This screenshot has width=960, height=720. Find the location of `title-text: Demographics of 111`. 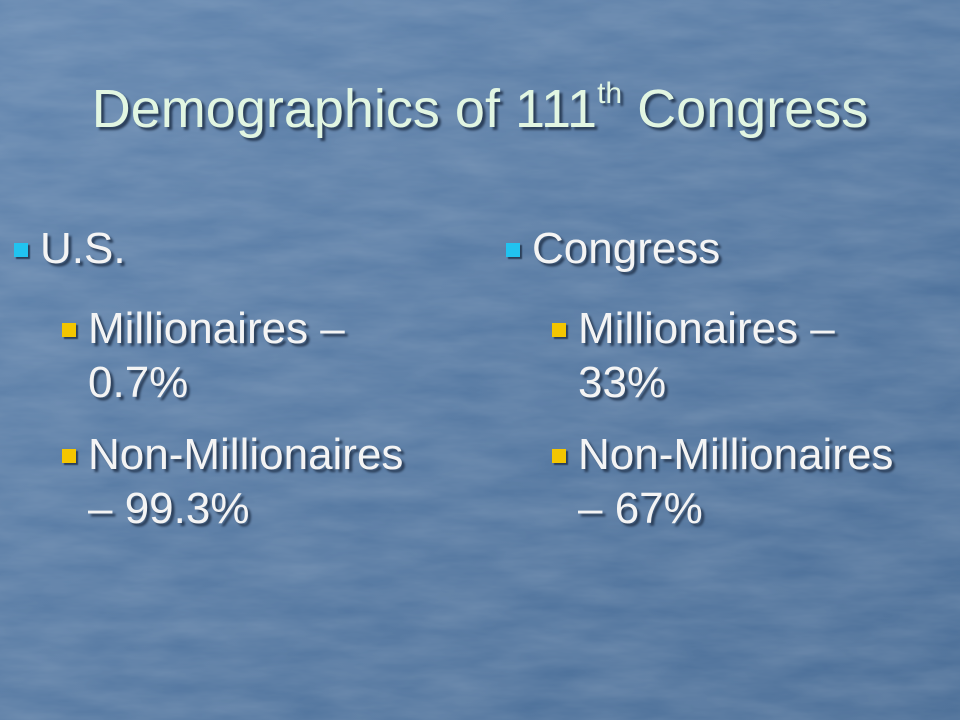

title-text: Demographics of 111 is located at coordinates (344, 109).